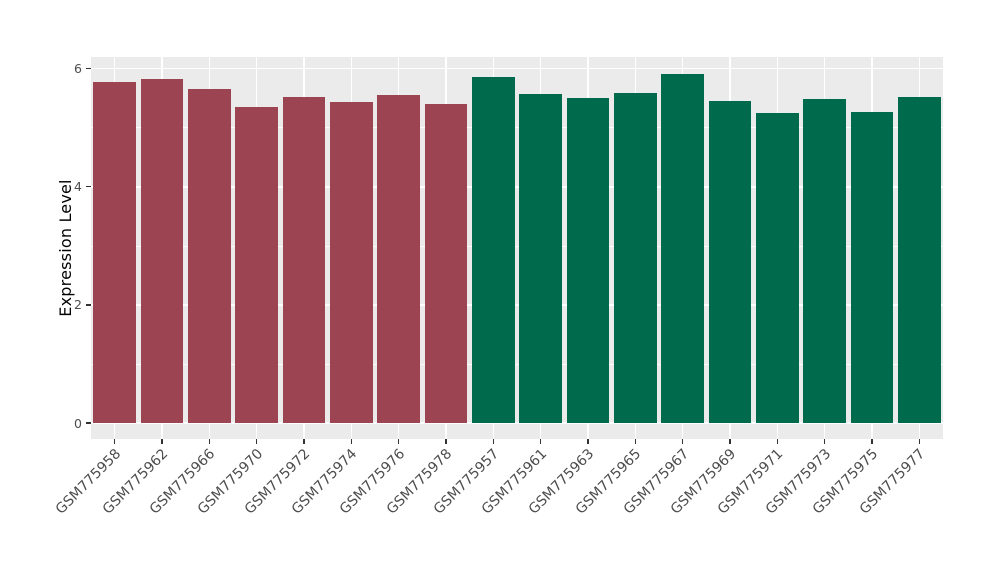 Image resolution: width=1000 pixels, height=580 pixels. Describe the element at coordinates (78, 69) in the screenshot. I see `y-tick-label: 6` at that location.